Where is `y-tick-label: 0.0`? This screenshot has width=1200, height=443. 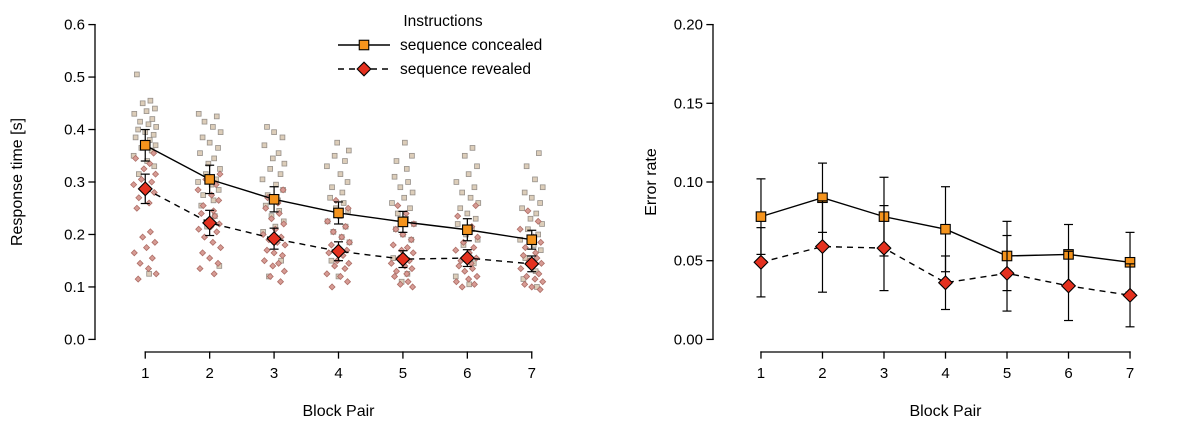 y-tick-label: 0.0 is located at coordinates (74, 339).